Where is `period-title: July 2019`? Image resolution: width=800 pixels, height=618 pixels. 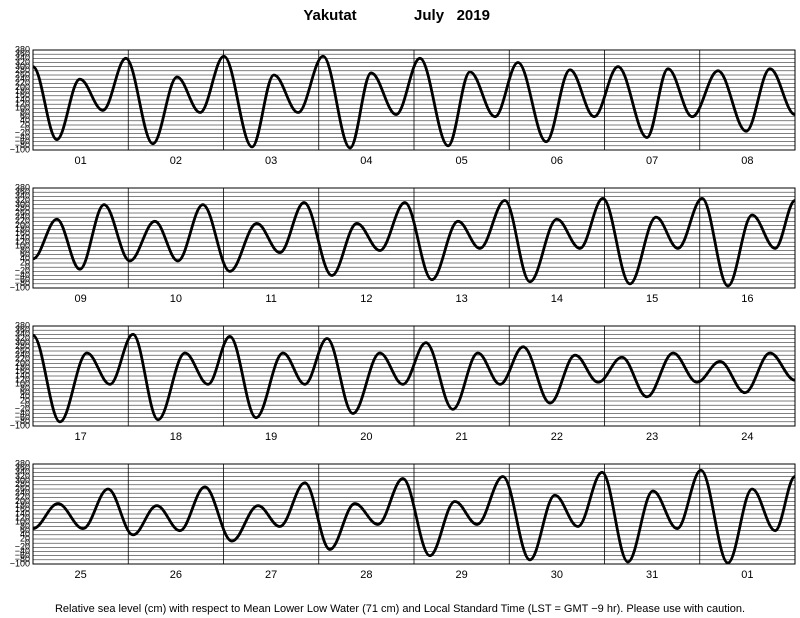 period-title: July 2019 is located at coordinates (452, 15).